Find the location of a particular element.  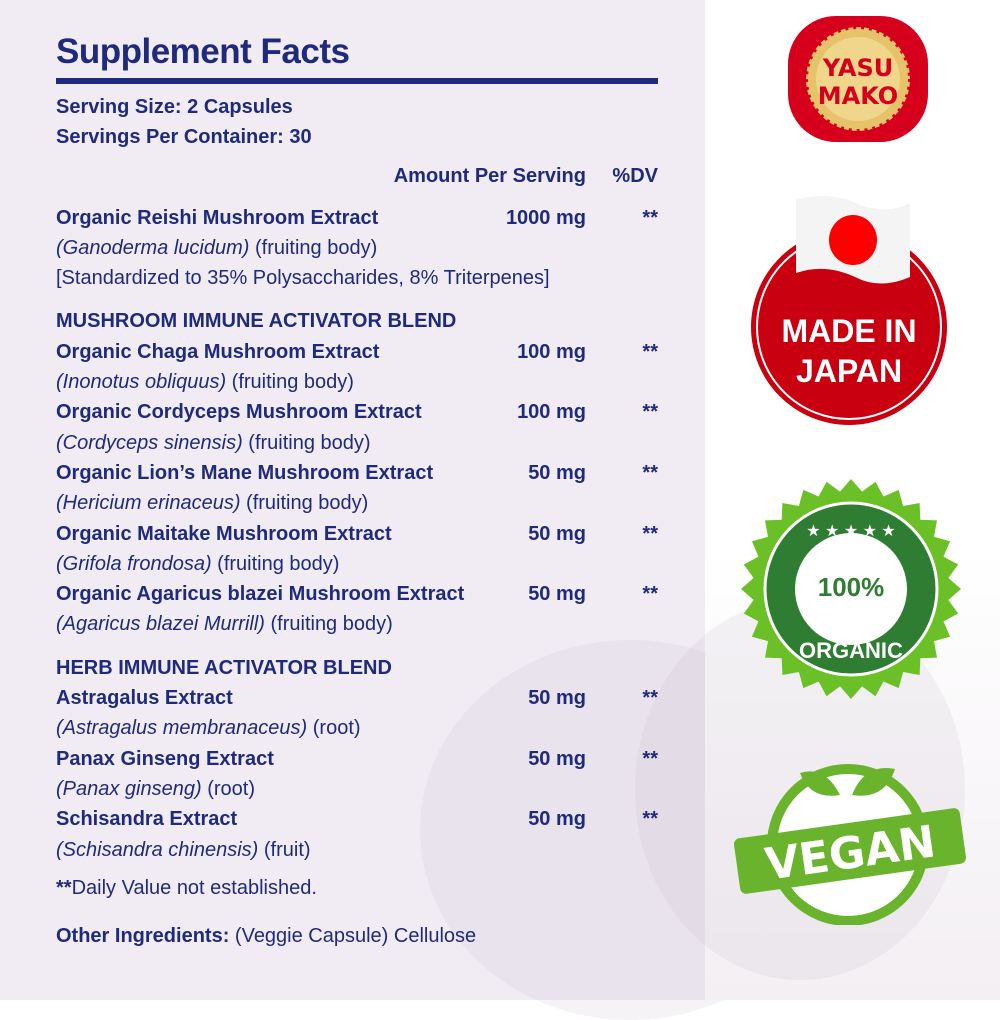

other-ingredients-value: (Veggie Capsule) Cellulose is located at coordinates (353, 936).